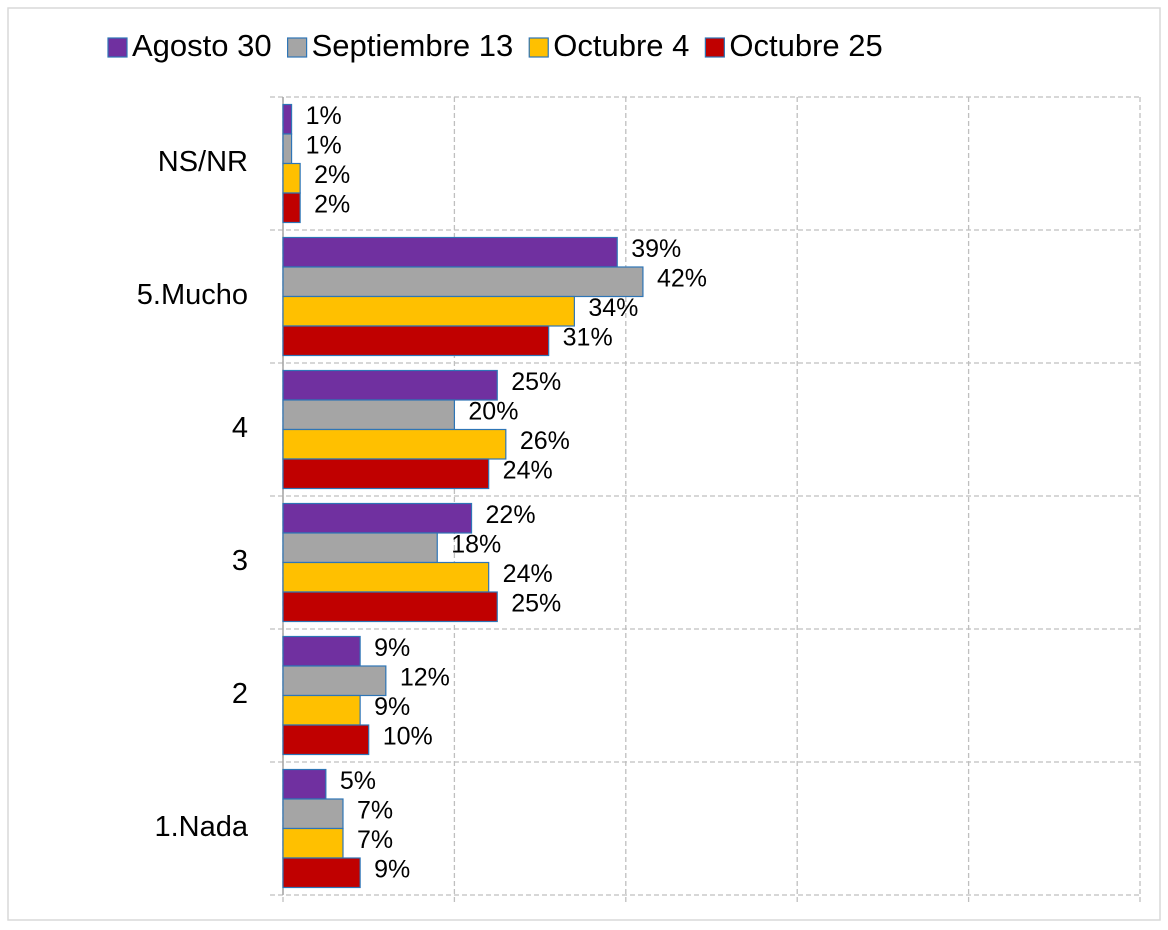  What do you see at coordinates (192, 295) in the screenshot?
I see `y-tick-label: 5.Mucho` at bounding box center [192, 295].